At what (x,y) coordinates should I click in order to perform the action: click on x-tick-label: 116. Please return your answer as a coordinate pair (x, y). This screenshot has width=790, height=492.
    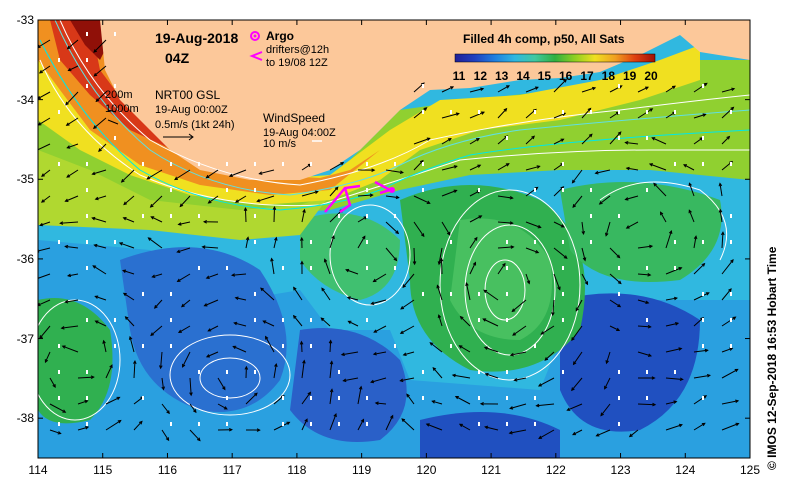
    Looking at the image, I should click on (167, 470).